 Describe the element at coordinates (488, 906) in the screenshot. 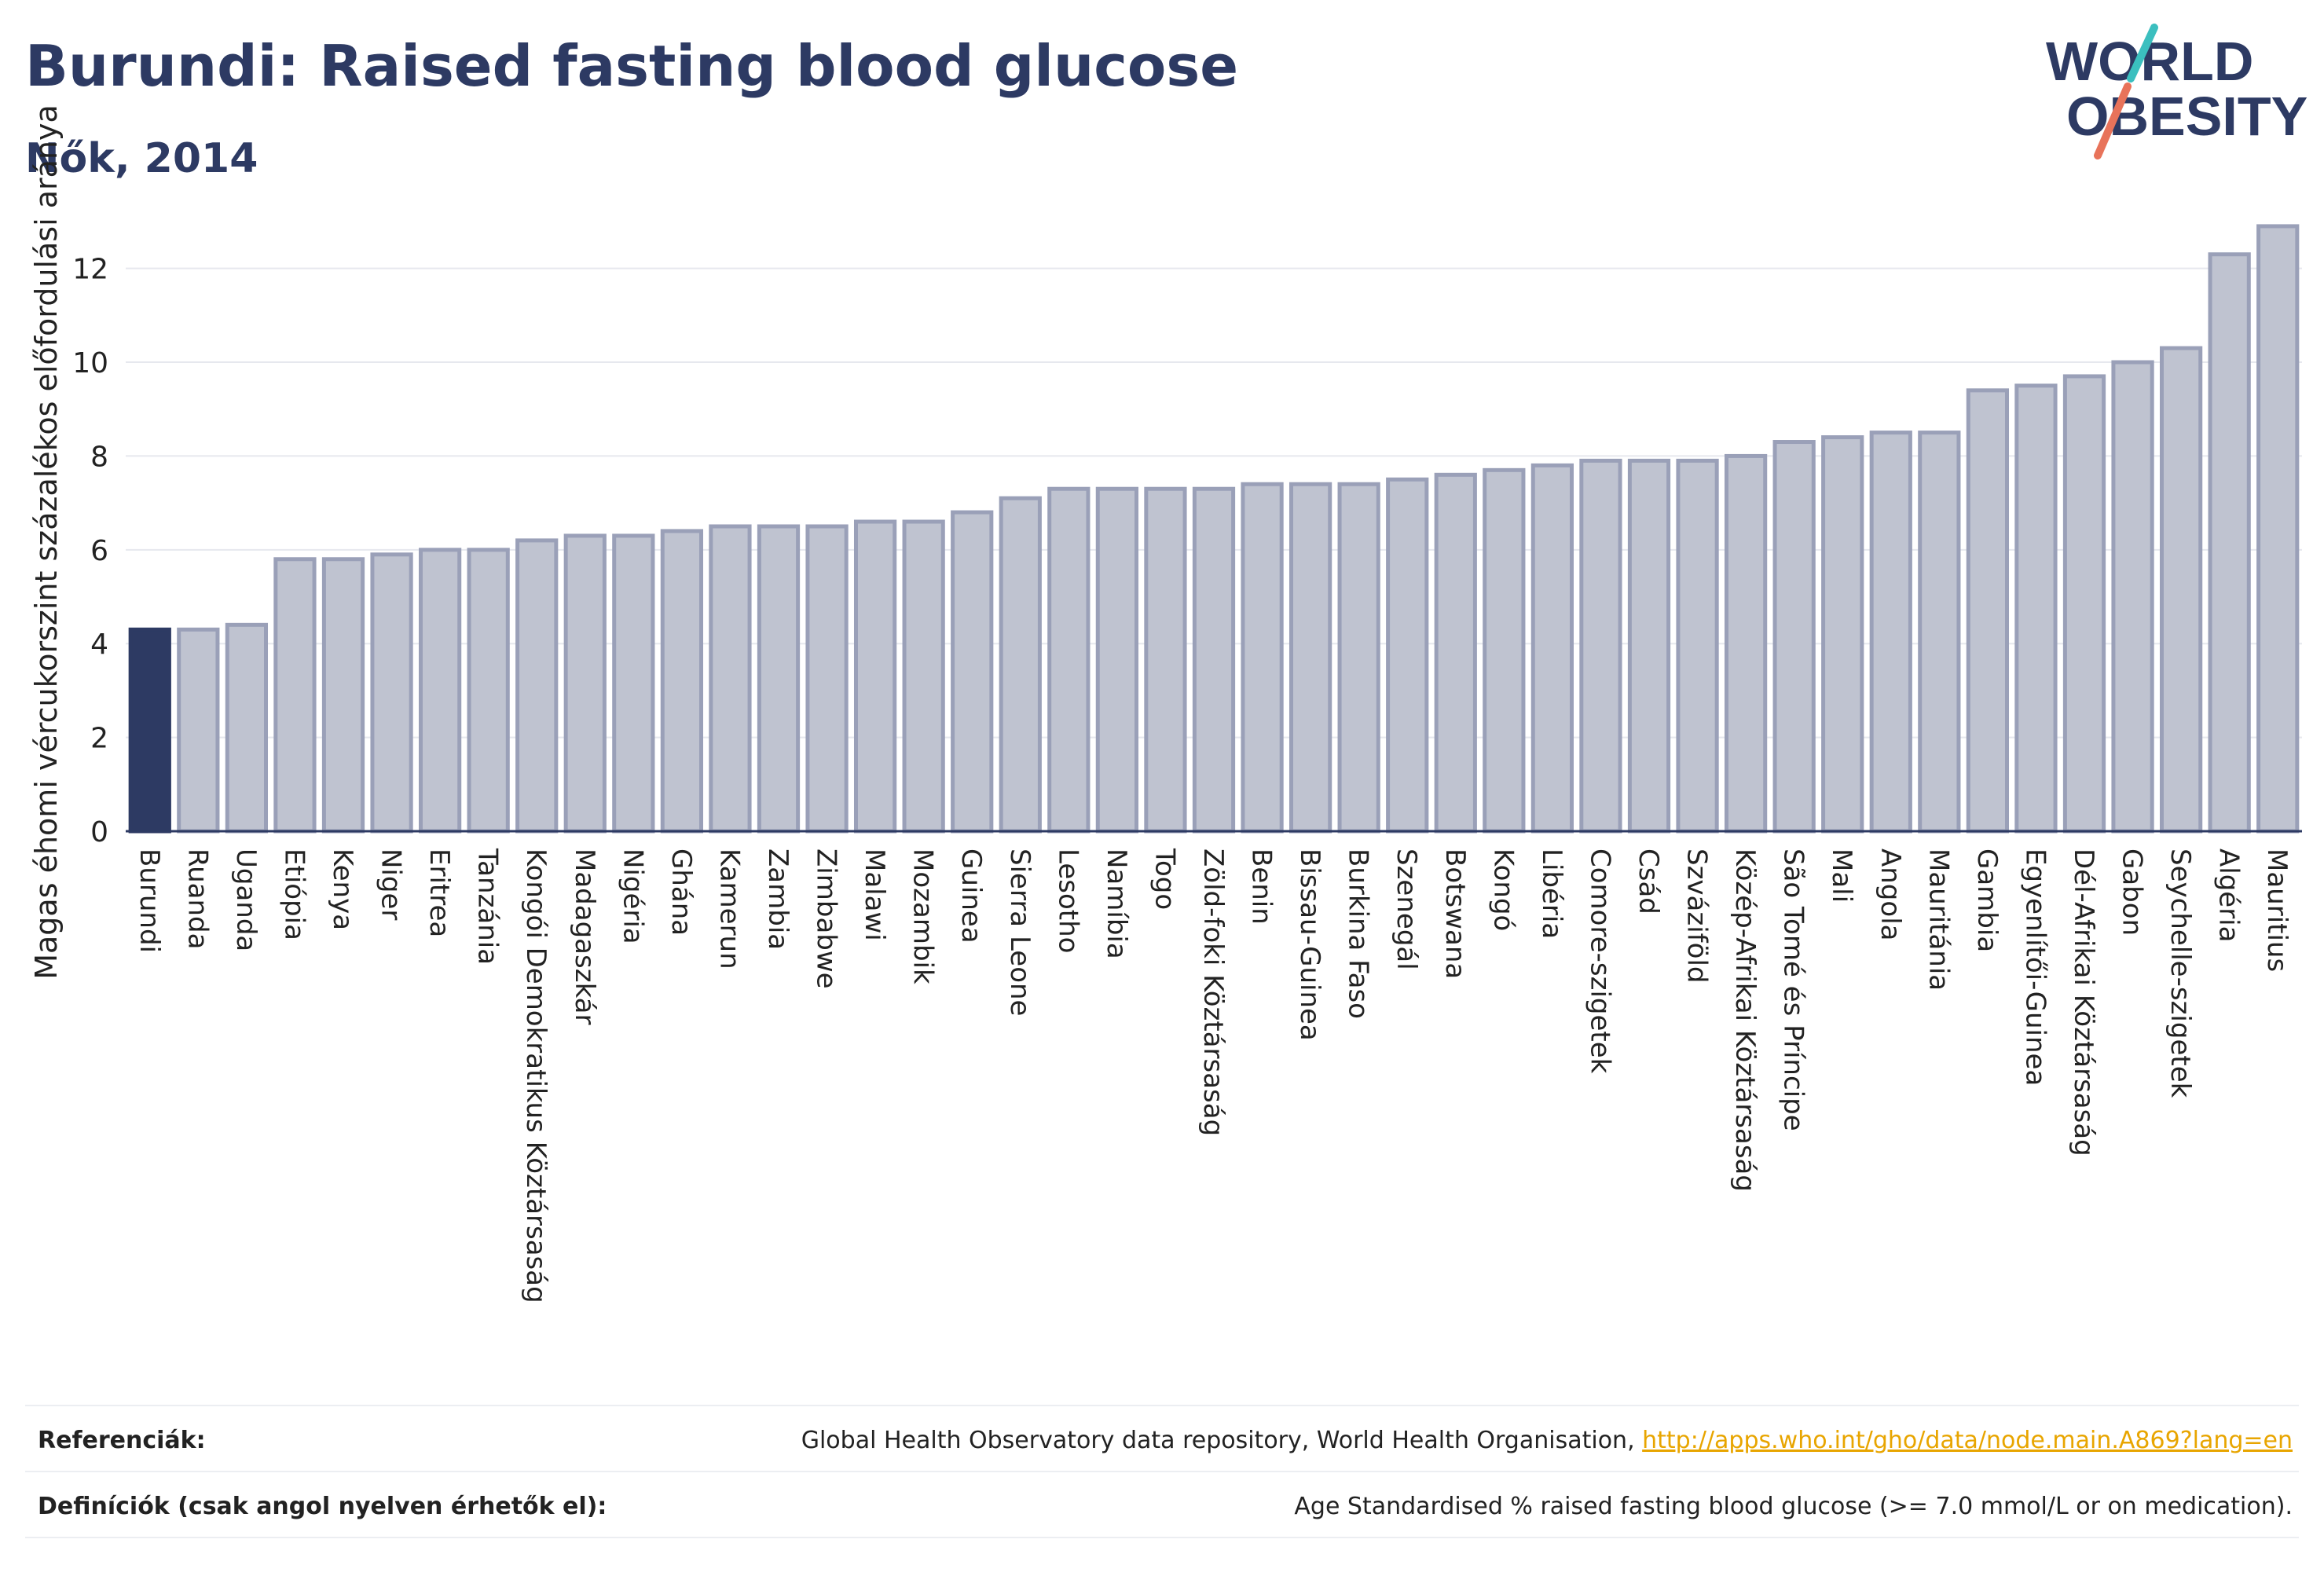

I see `x-tick-label: Tanzánia` at that location.